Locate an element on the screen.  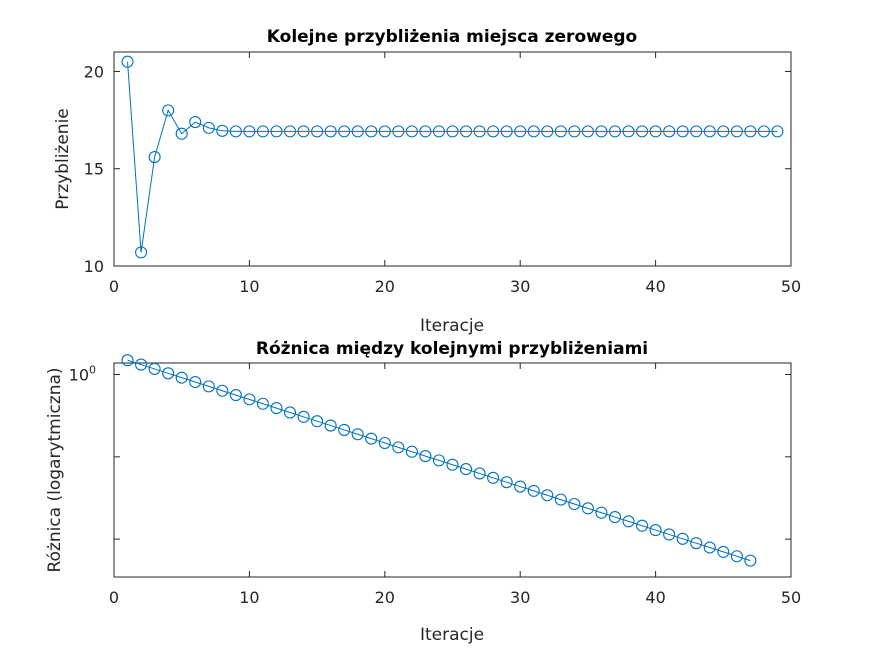
bottom-chart-y-tick-exponent: 0 is located at coordinates (92, 370).